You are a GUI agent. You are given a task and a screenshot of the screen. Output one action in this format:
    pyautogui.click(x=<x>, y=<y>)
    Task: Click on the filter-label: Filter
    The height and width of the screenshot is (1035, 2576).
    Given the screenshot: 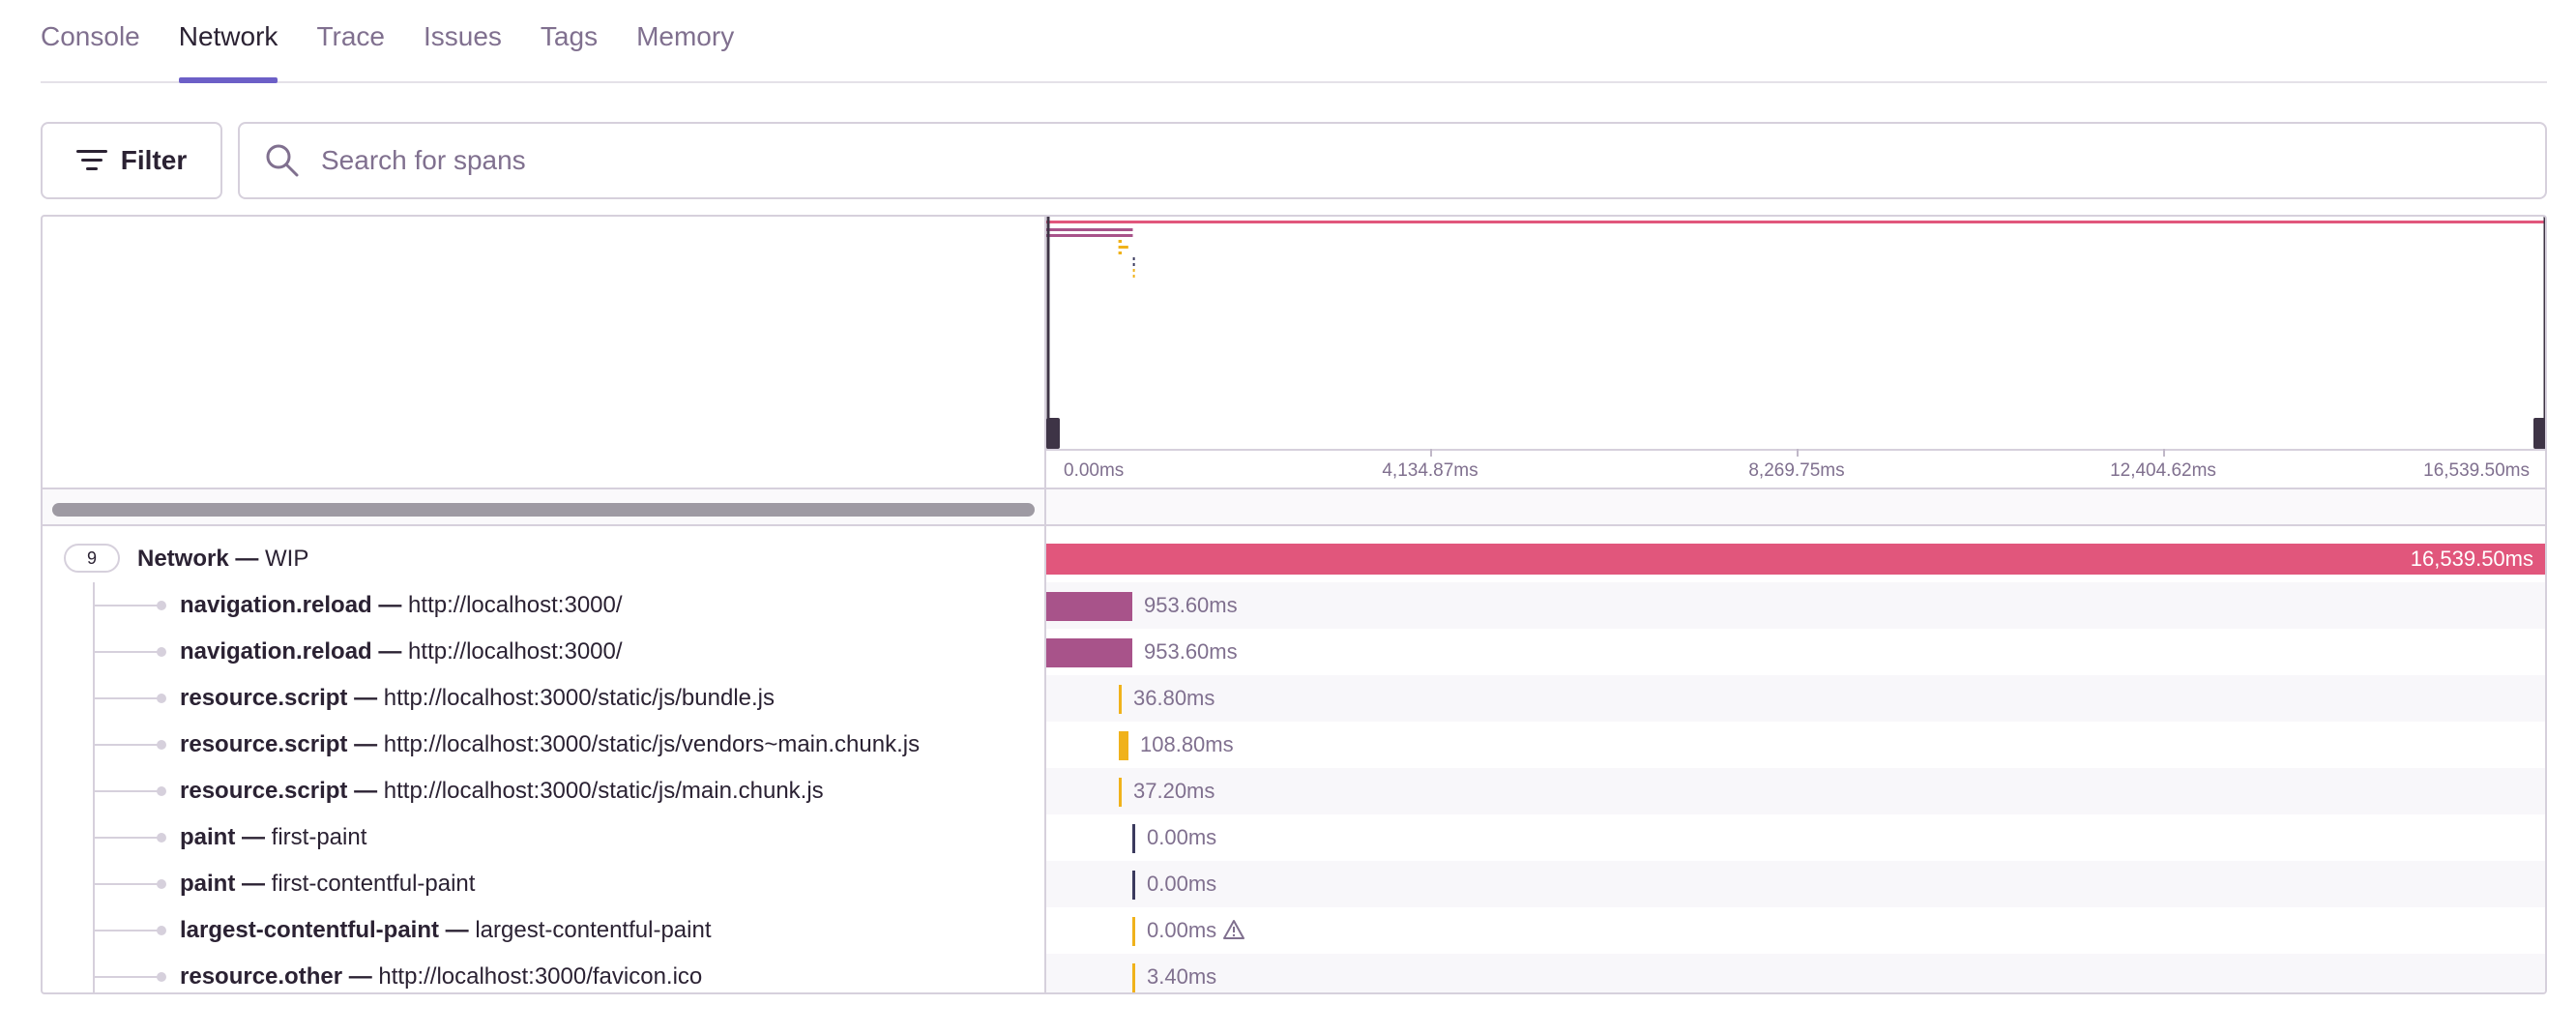 What is the action you would take?
    pyautogui.click(x=154, y=160)
    